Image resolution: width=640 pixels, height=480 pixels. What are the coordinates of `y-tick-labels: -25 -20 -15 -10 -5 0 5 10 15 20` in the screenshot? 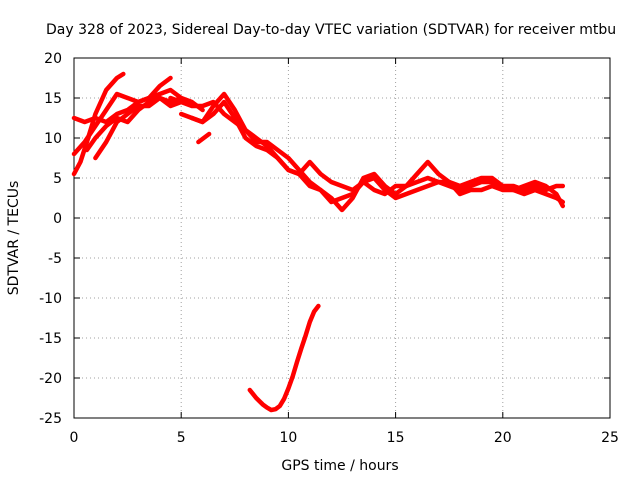 It's located at (50, 239).